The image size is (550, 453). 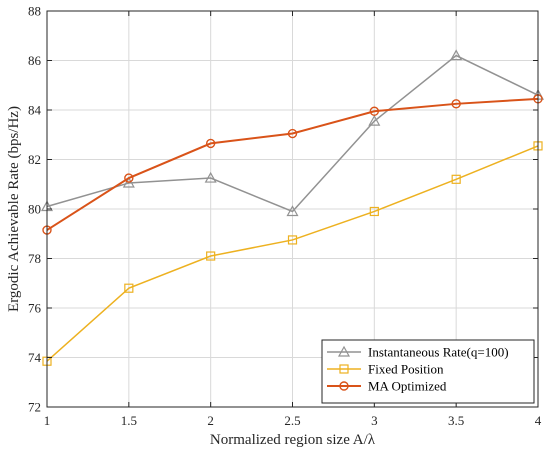 I want to click on x-tick-label: 1, so click(x=47, y=420).